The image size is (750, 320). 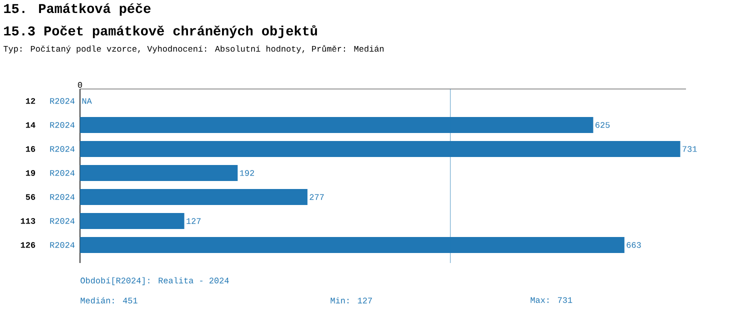 What do you see at coordinates (31, 101) in the screenshot?
I see `y-tick-label: 12` at bounding box center [31, 101].